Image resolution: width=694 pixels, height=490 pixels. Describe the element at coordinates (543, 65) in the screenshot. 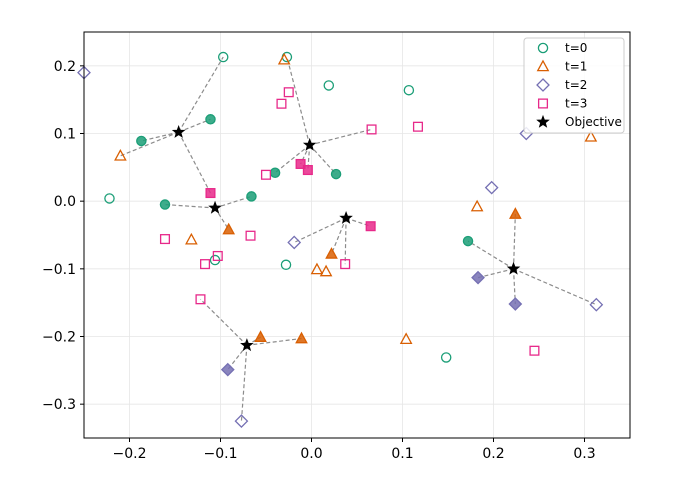

I see `legend-t1-marker` at that location.